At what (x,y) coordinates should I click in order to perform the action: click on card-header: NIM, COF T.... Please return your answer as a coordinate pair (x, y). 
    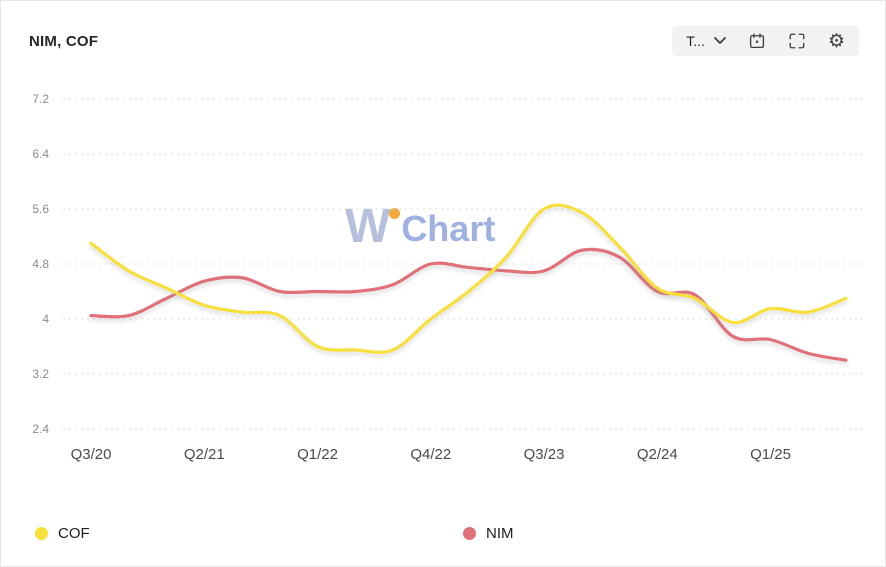
    Looking at the image, I should click on (444, 41).